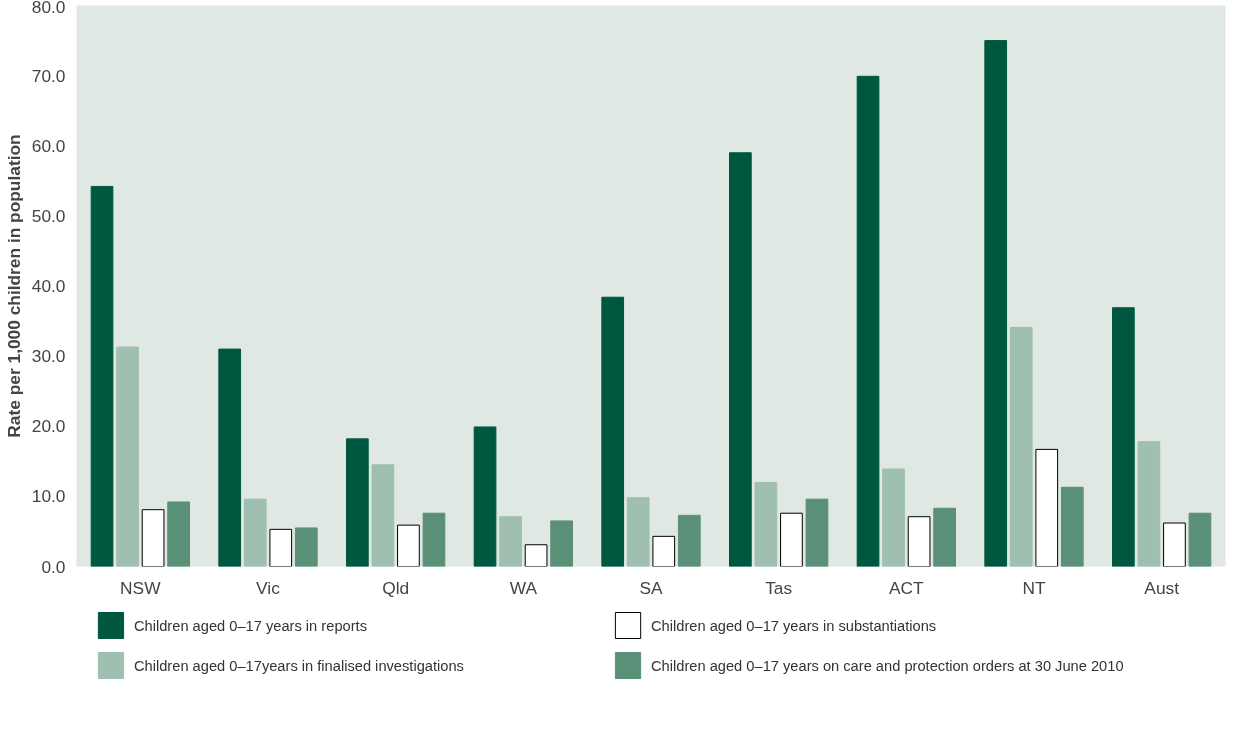 The width and height of the screenshot is (1248, 740). What do you see at coordinates (250, 625) in the screenshot?
I see `legend-label: Children aged 0–17 years in reports` at bounding box center [250, 625].